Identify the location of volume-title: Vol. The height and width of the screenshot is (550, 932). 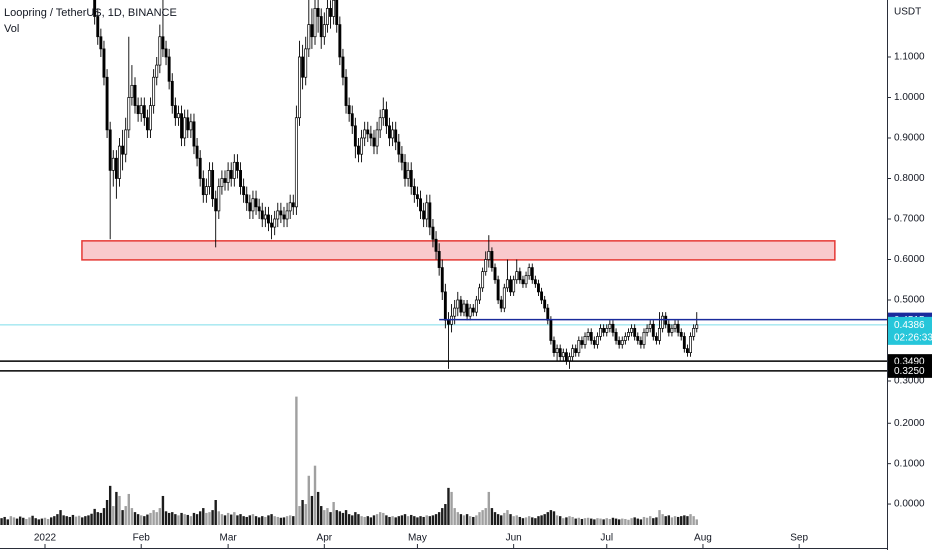
(11, 29).